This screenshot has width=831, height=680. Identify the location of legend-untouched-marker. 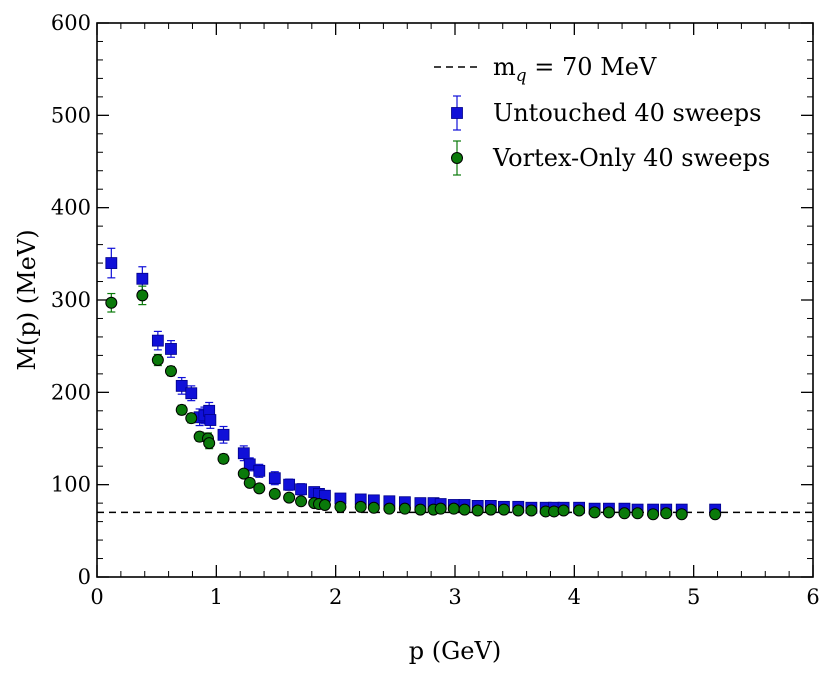
(457, 113).